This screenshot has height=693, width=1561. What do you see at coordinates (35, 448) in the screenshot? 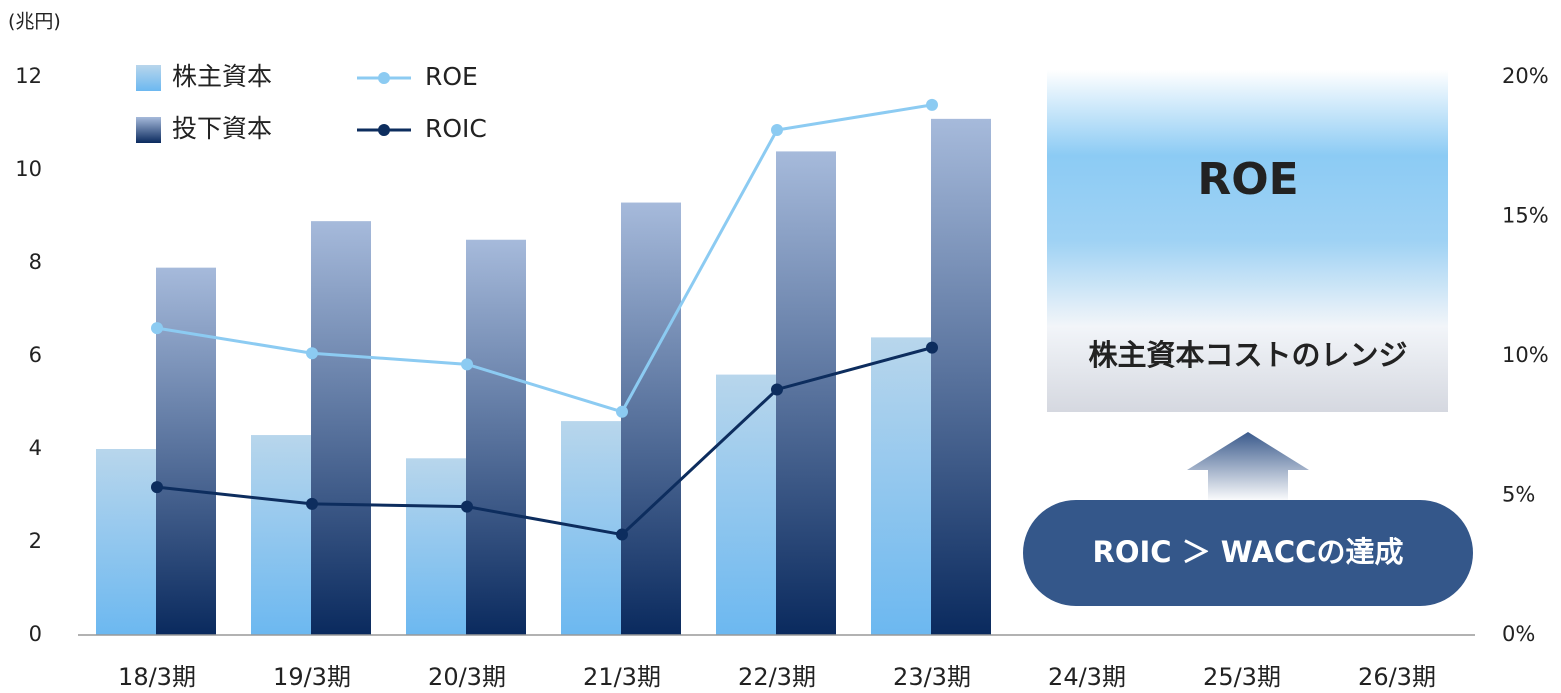
I see `y-tick-label: 4` at bounding box center [35, 448].